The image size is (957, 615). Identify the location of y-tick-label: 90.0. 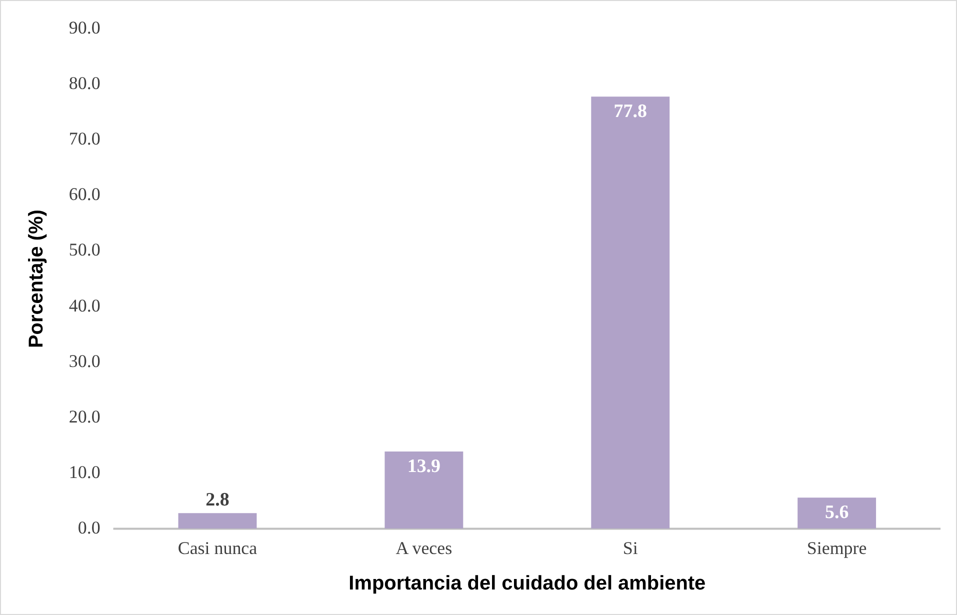
(84, 28).